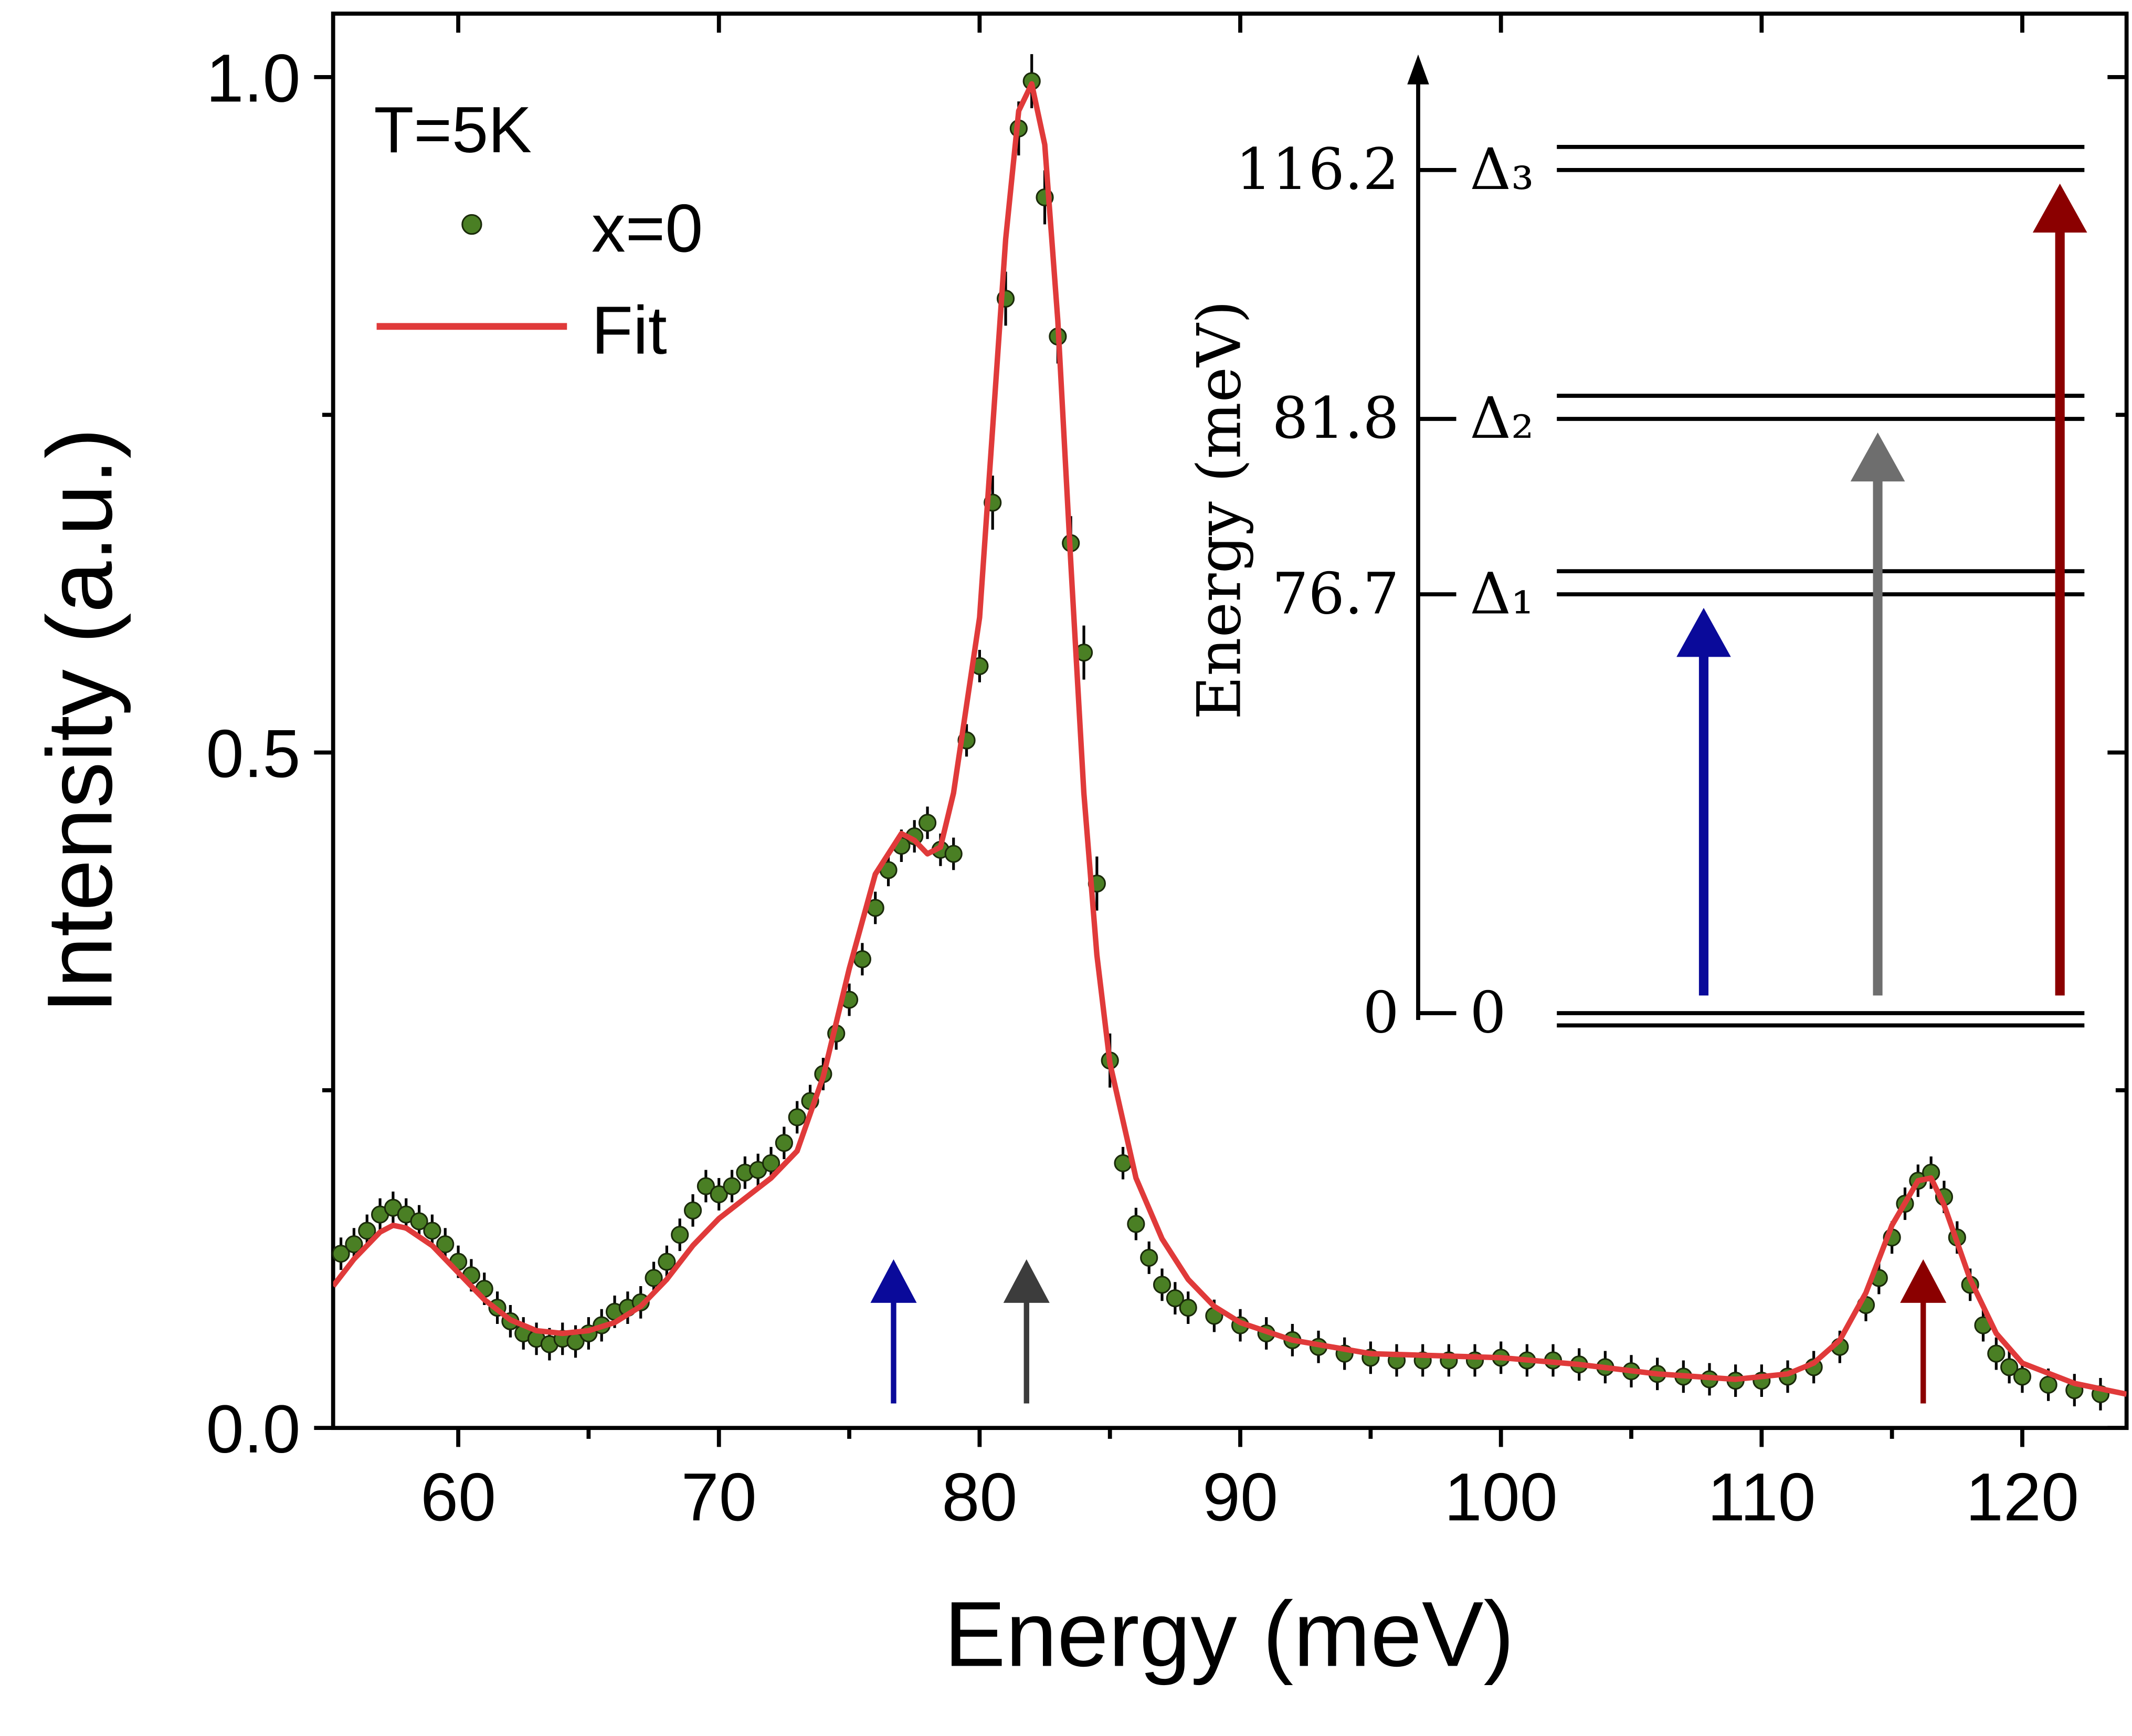 The height and width of the screenshot is (1736, 2132). Describe the element at coordinates (648, 229) in the screenshot. I see `legend-label: x=0` at that location.